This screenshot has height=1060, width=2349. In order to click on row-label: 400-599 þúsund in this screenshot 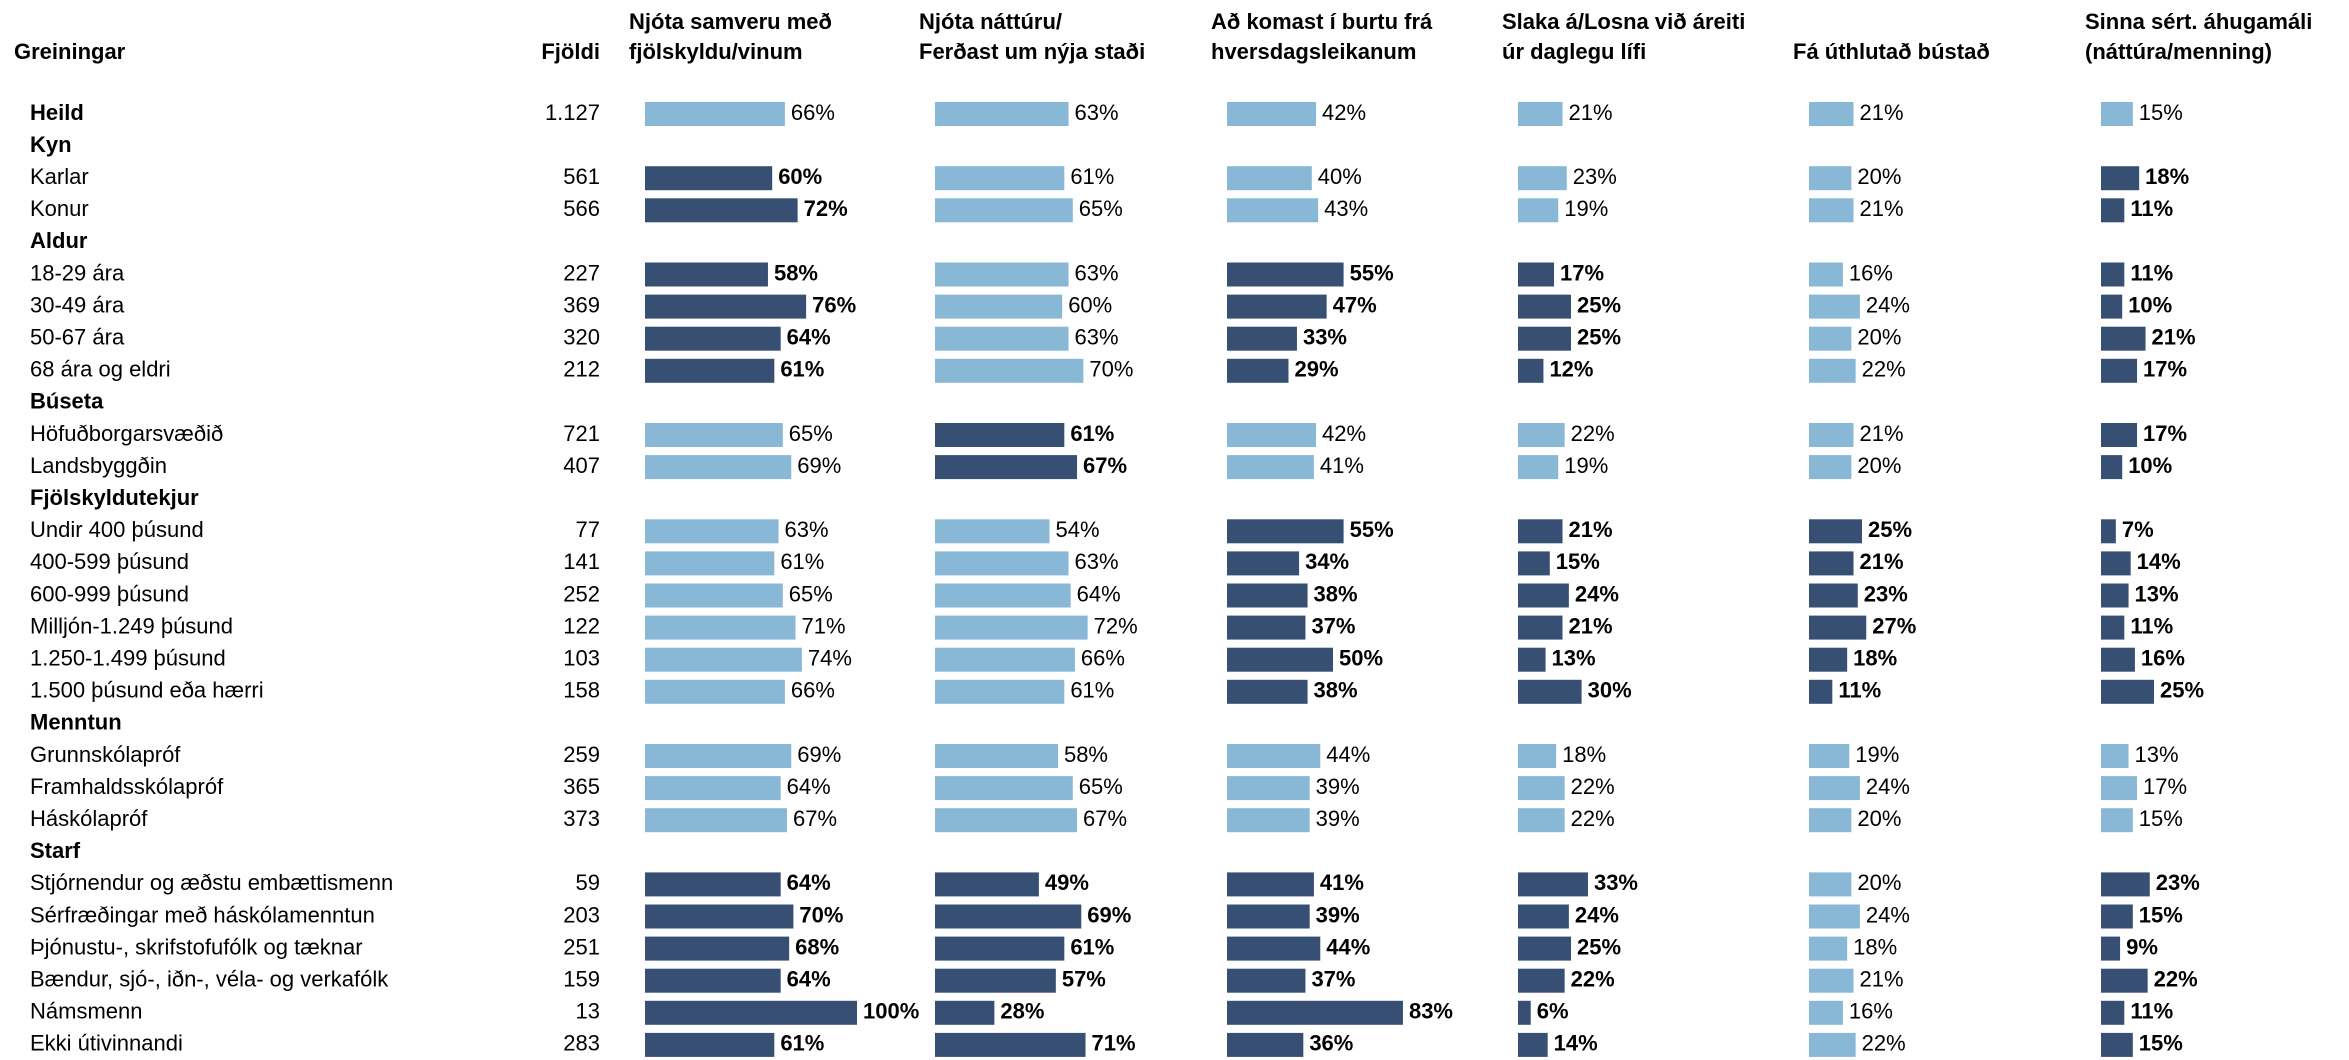, I will do `click(109, 561)`.